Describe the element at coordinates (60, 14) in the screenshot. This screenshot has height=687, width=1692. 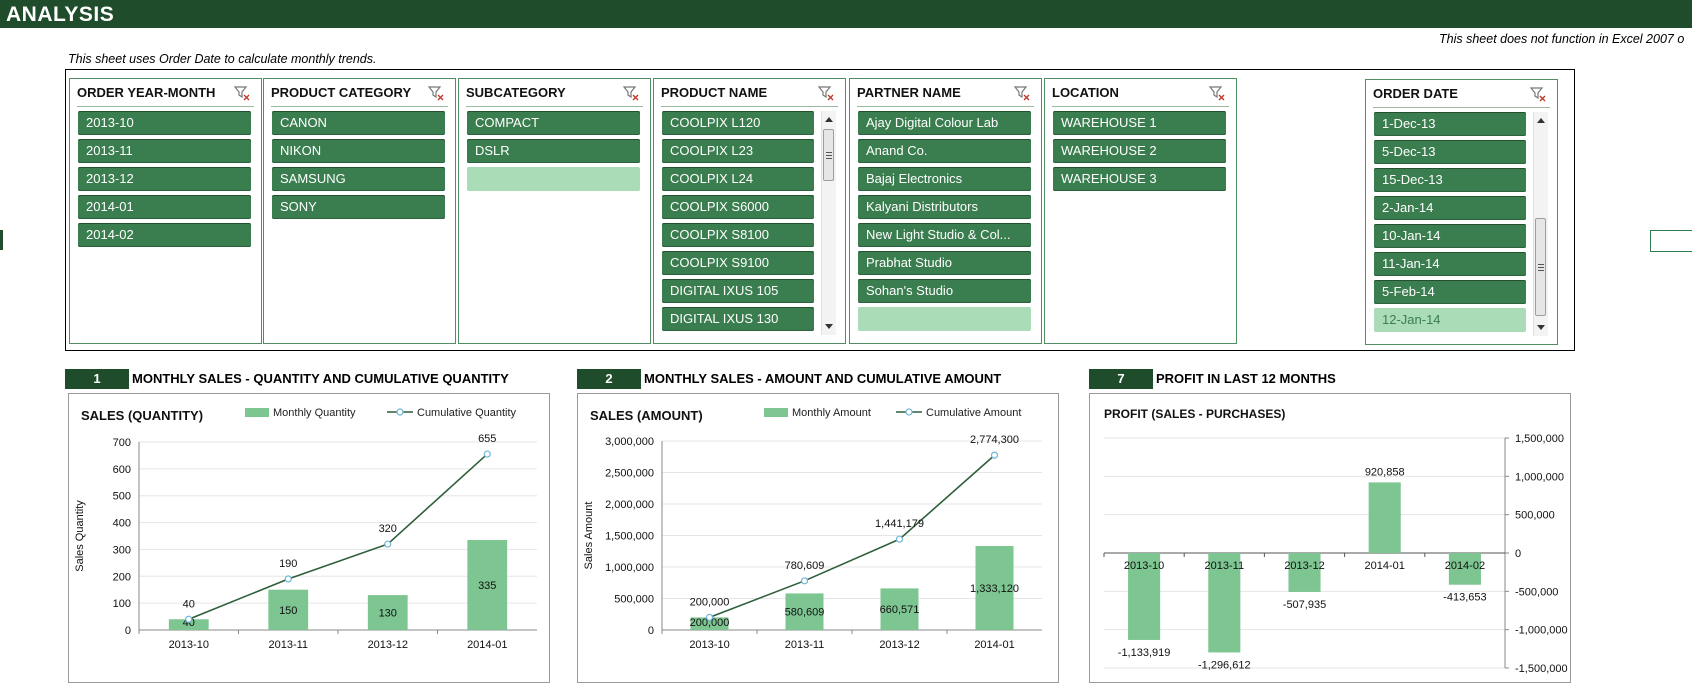
I see `sheet-title: ANALYSIS` at that location.